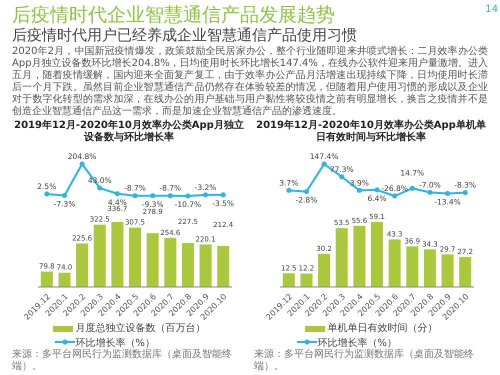 This screenshot has width=500, height=375. I want to click on chart-title: 2019年12月-2020年10月效率办公类App月独立设备数与环比增长率, so click(129, 132).